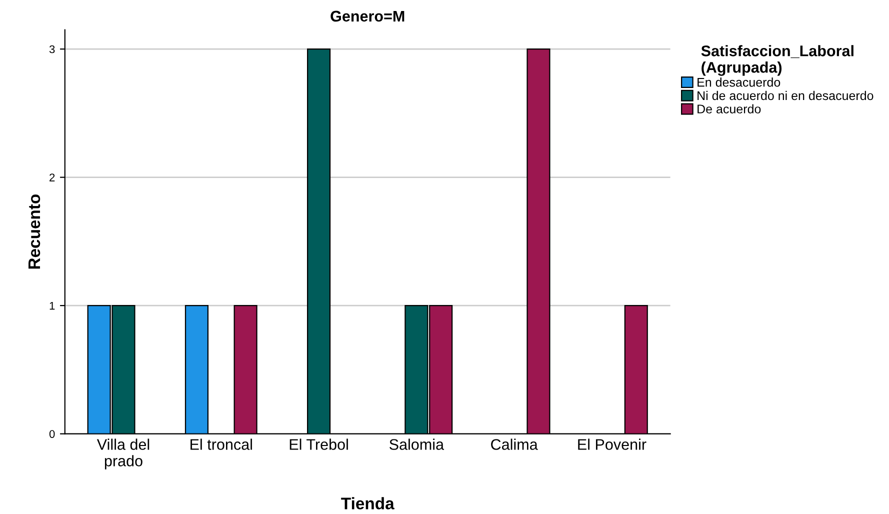  I want to click on y-tick-label: 3, so click(52, 49).